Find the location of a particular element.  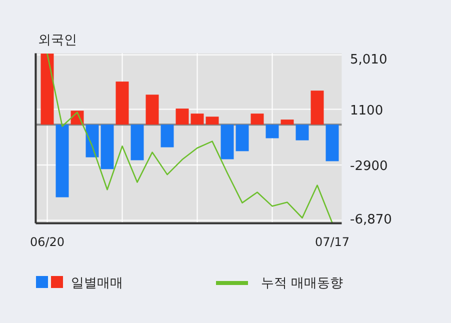

chart-title: 외국인 is located at coordinates (57, 40).